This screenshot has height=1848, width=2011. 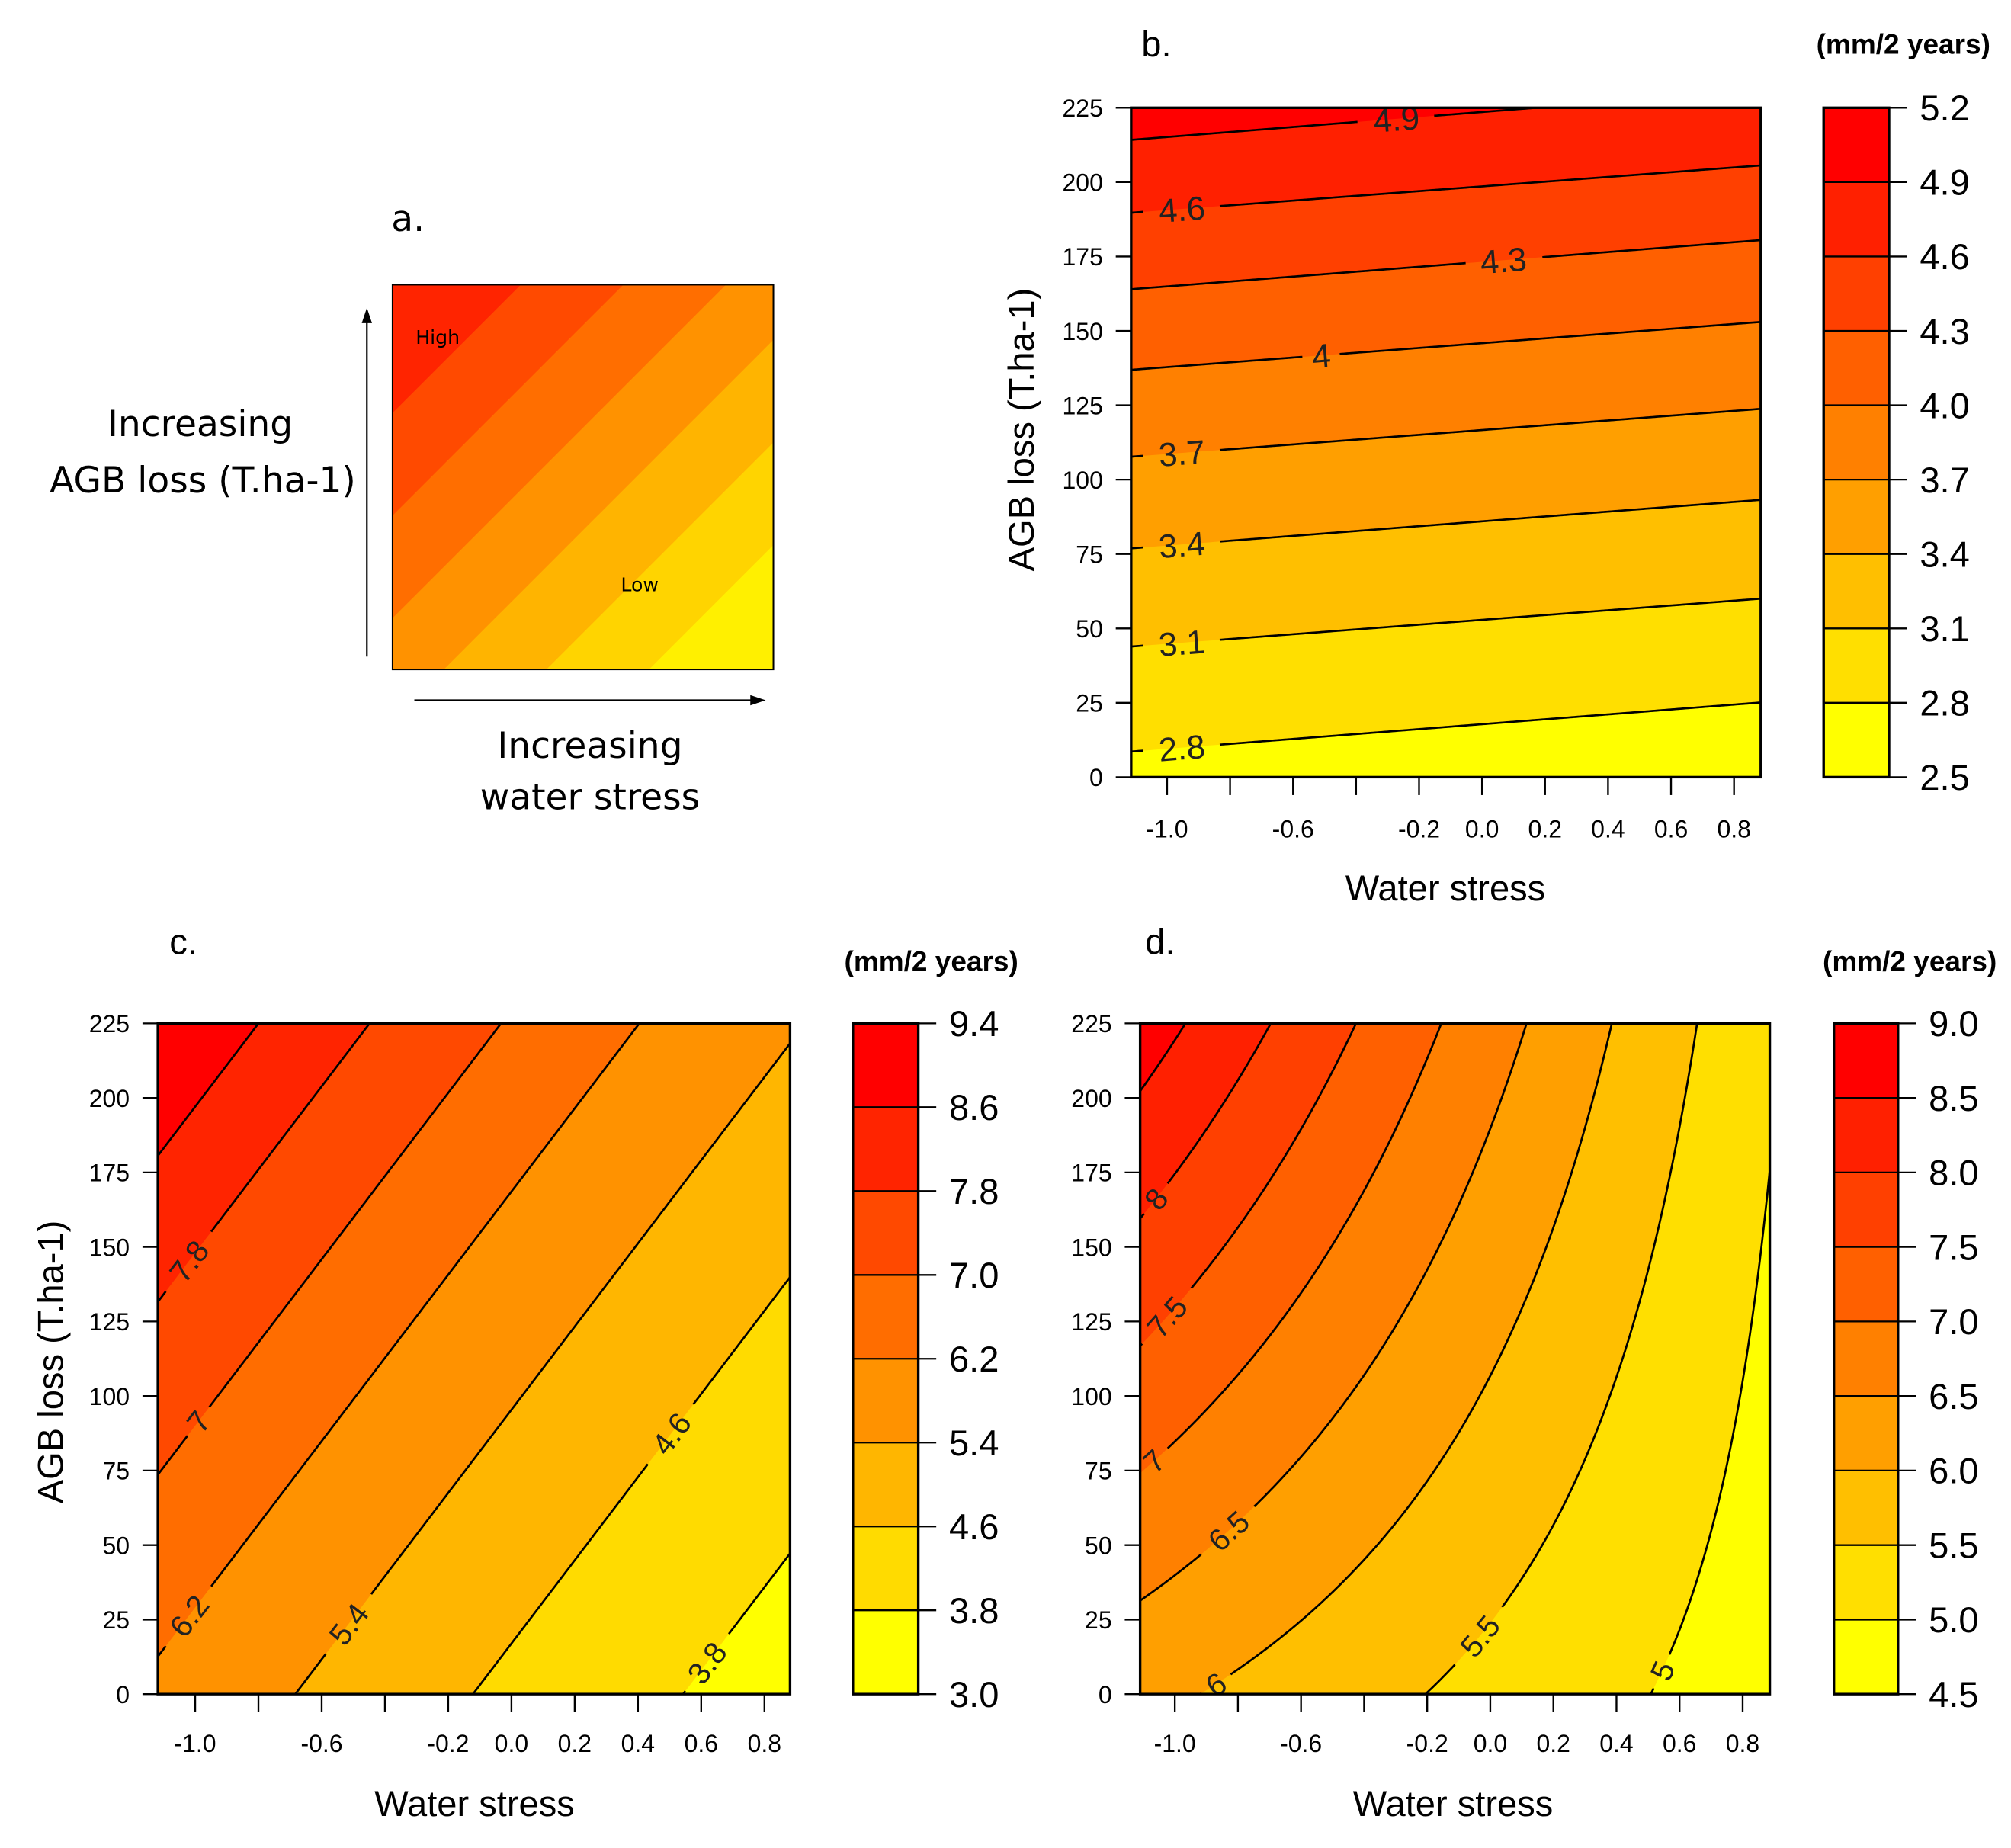 What do you see at coordinates (448, 1744) in the screenshot?
I see `x-tick-label: -0.2` at bounding box center [448, 1744].